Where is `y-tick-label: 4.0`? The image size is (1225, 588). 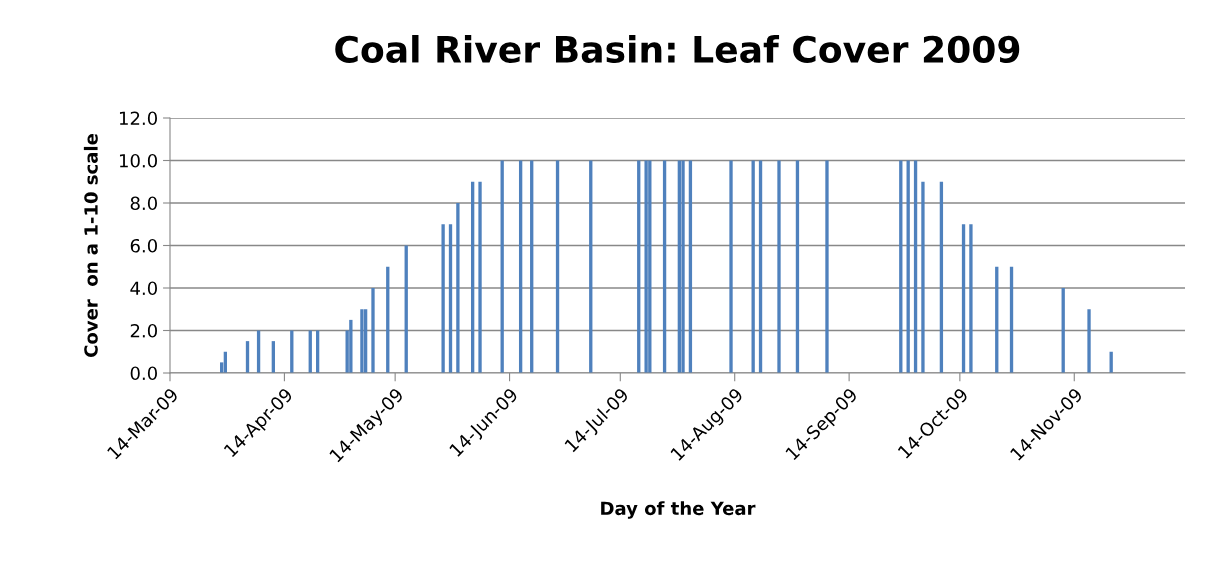
y-tick-label: 4.0 is located at coordinates (143, 288).